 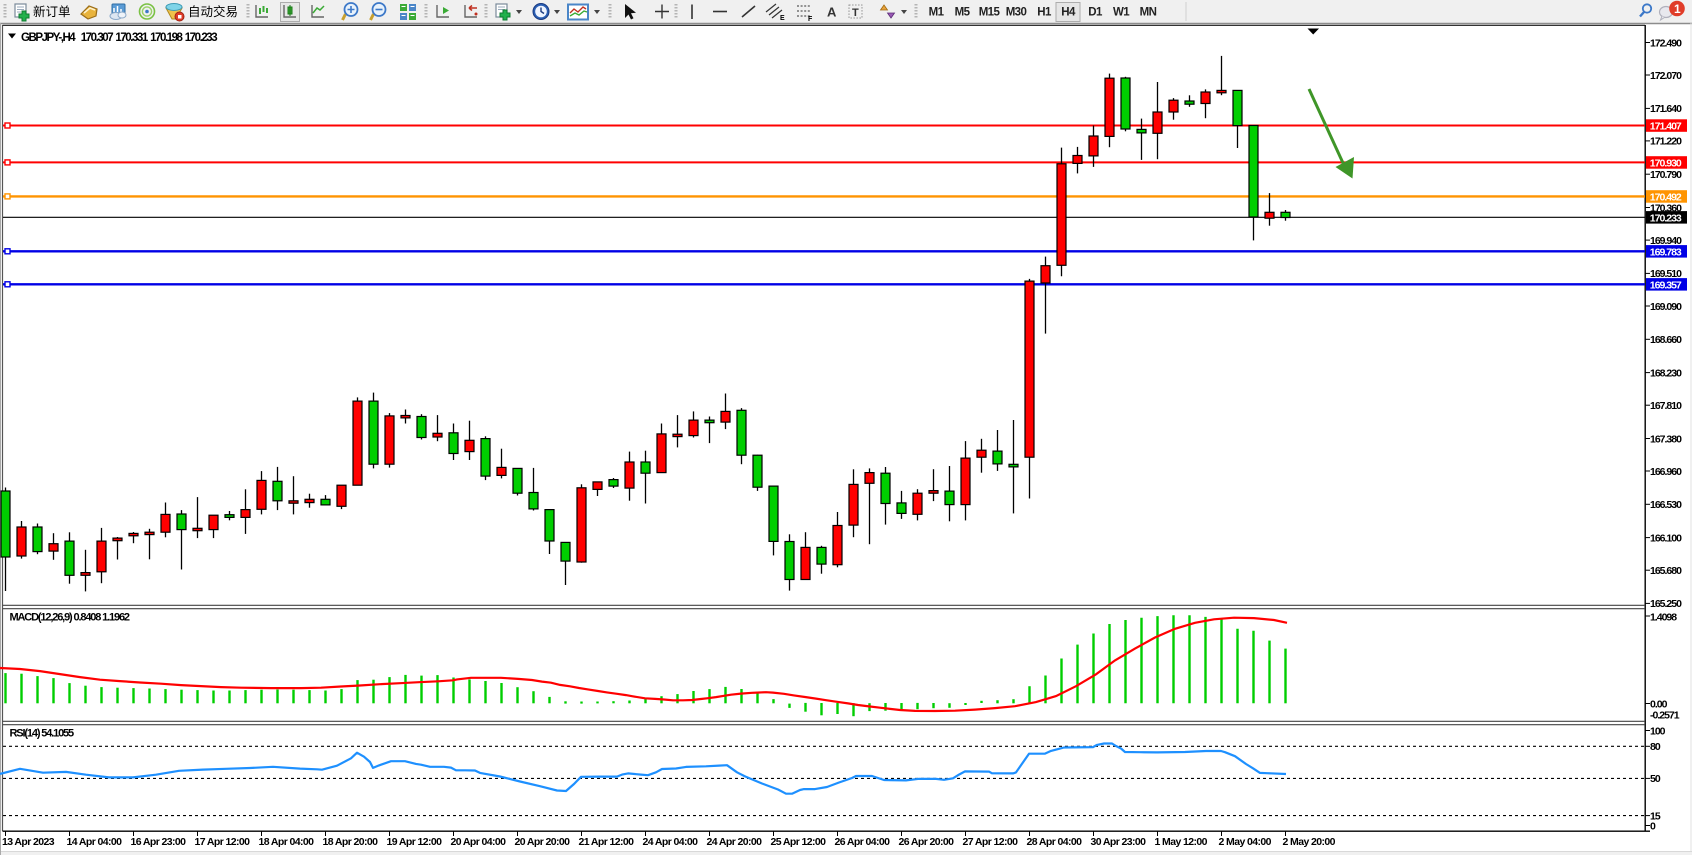 What do you see at coordinates (1666, 163) in the screenshot?
I see `svg-text: 170.930` at bounding box center [1666, 163].